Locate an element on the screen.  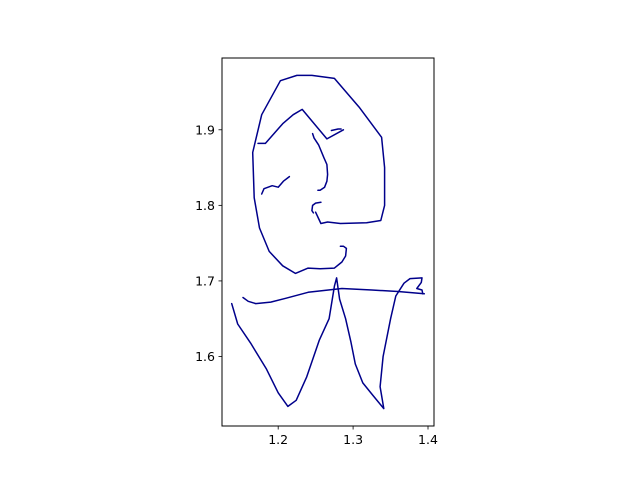
y-tick-label: 1.8 is located at coordinates (205, 205).